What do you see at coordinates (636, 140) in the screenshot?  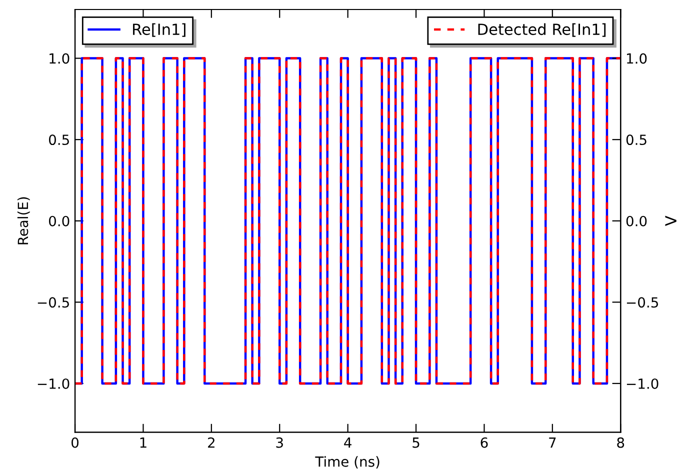 I see `y2-tick-label: 0.5` at bounding box center [636, 140].